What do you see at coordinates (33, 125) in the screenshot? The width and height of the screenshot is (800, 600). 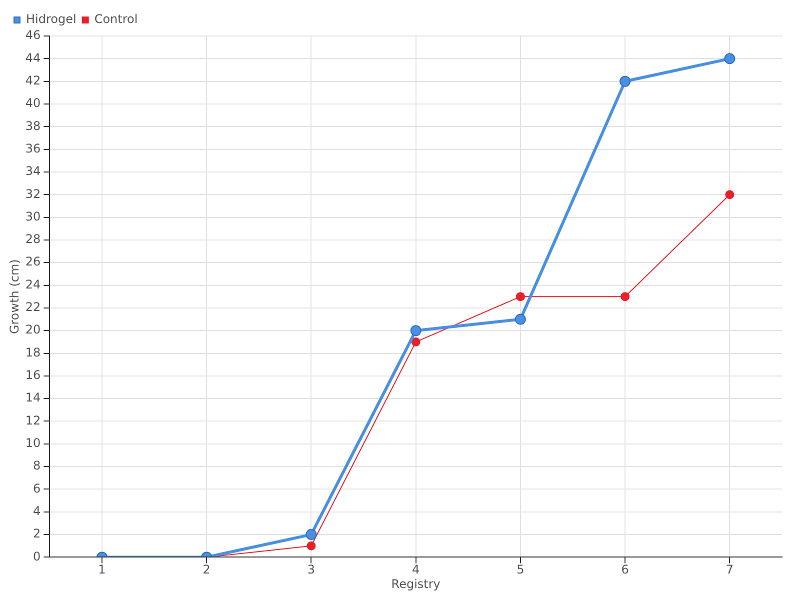 I see `y-tick-label: 38` at bounding box center [33, 125].